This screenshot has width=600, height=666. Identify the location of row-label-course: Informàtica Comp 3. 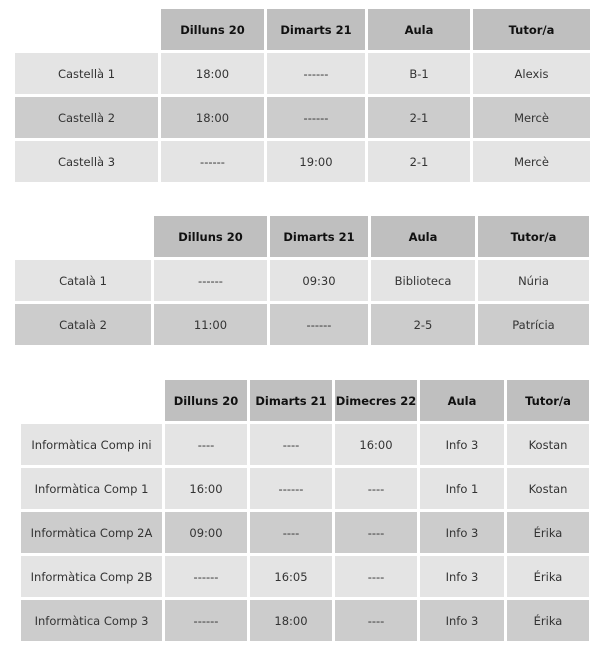
(91, 620).